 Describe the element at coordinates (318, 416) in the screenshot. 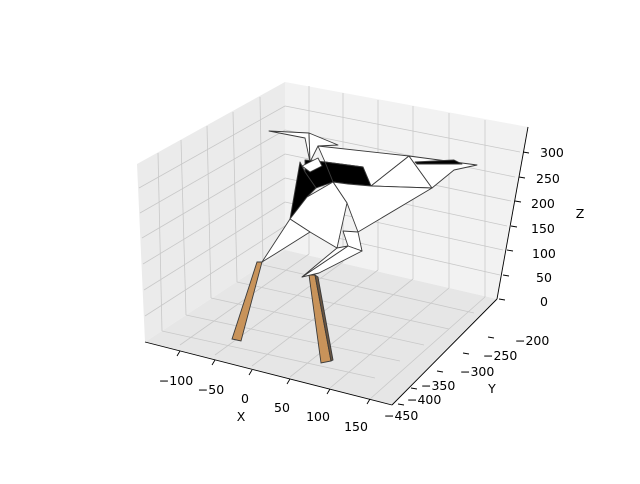

I see `x-tick-label: 100` at that location.